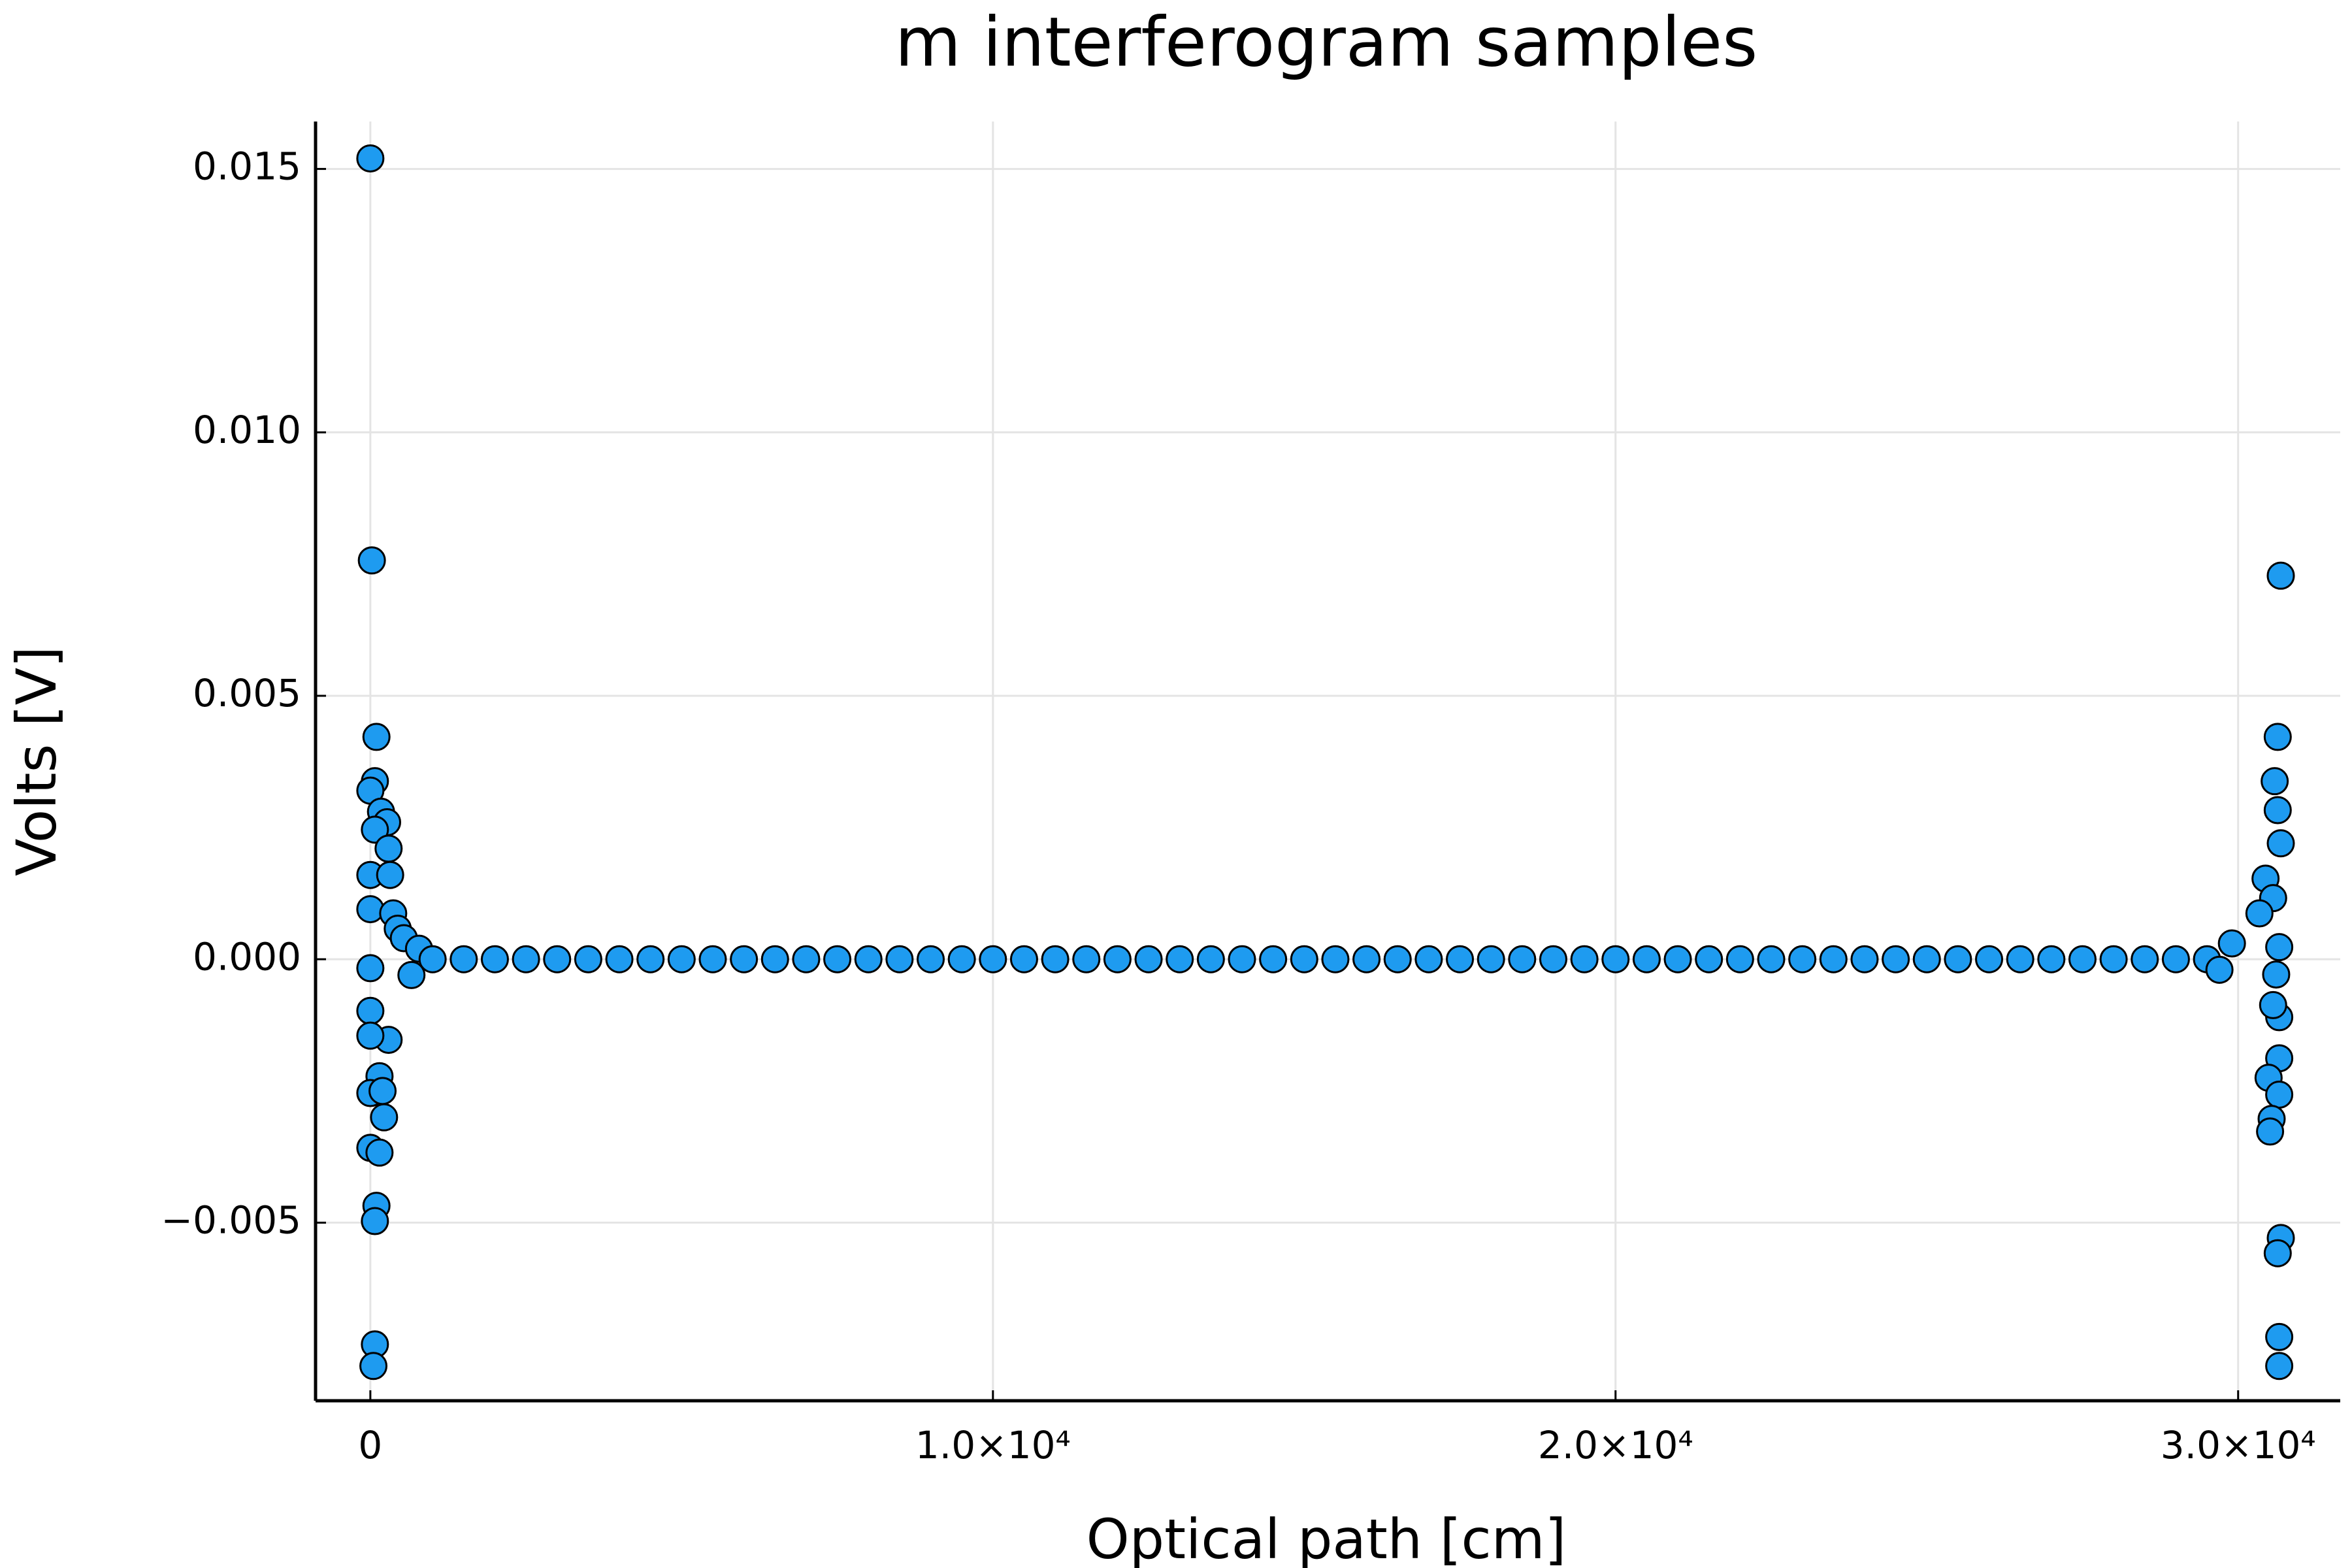  Describe the element at coordinates (247, 166) in the screenshot. I see `y-tick-label: 0.015` at that location.